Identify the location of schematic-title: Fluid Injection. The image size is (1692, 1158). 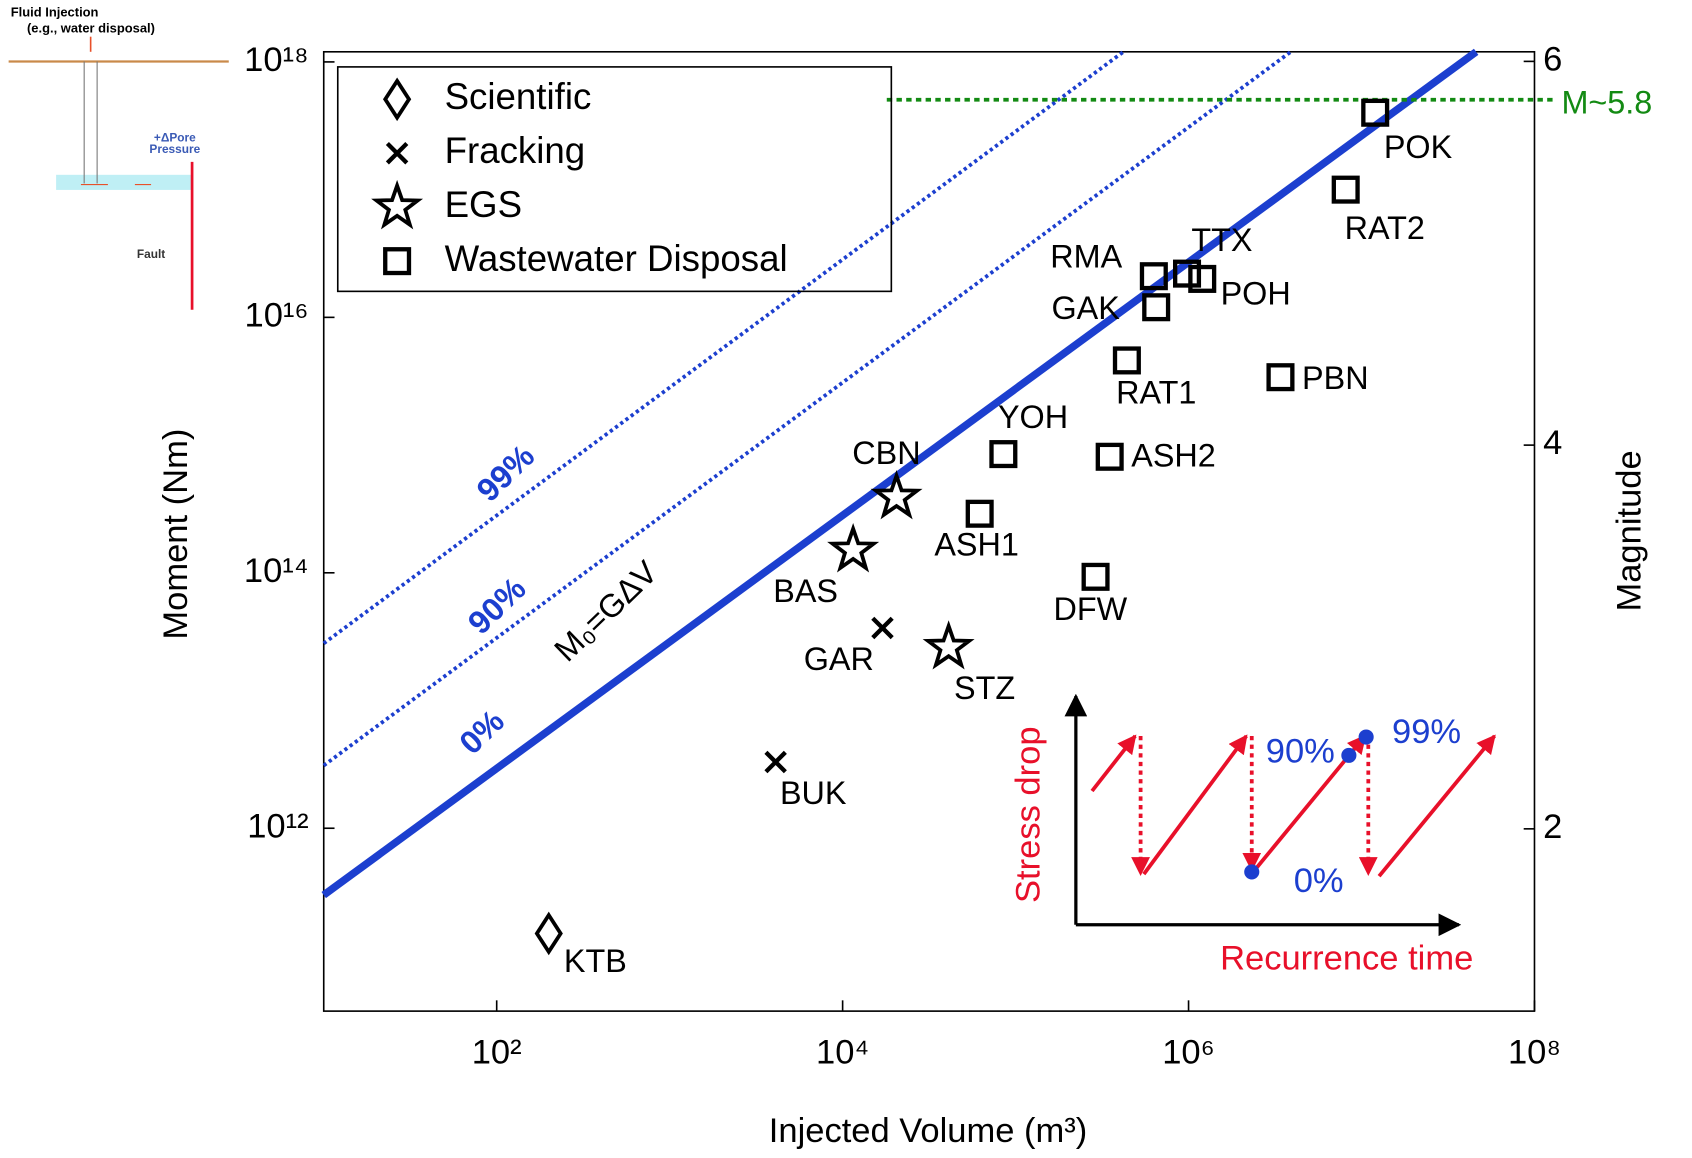
(55, 11).